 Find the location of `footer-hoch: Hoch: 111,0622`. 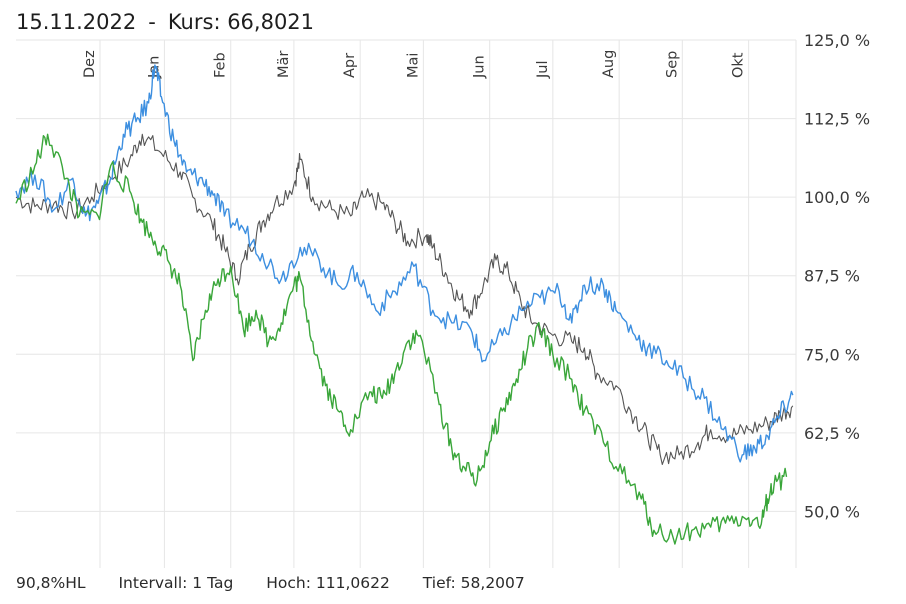

footer-hoch: Hoch: 111,0622 is located at coordinates (328, 583).